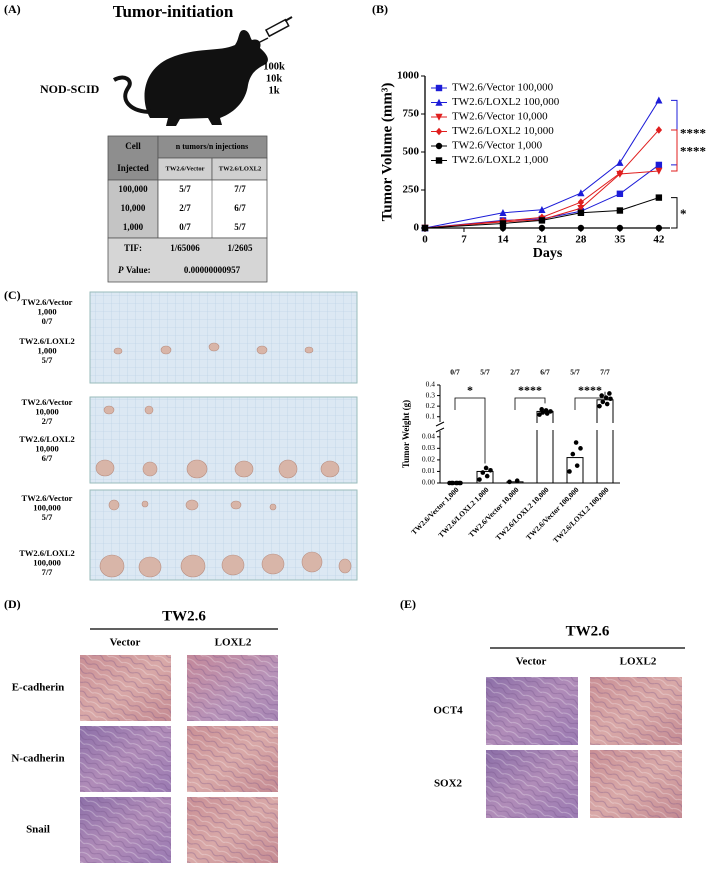  I want to click on strain-label: NOD-SCID, so click(70, 89).